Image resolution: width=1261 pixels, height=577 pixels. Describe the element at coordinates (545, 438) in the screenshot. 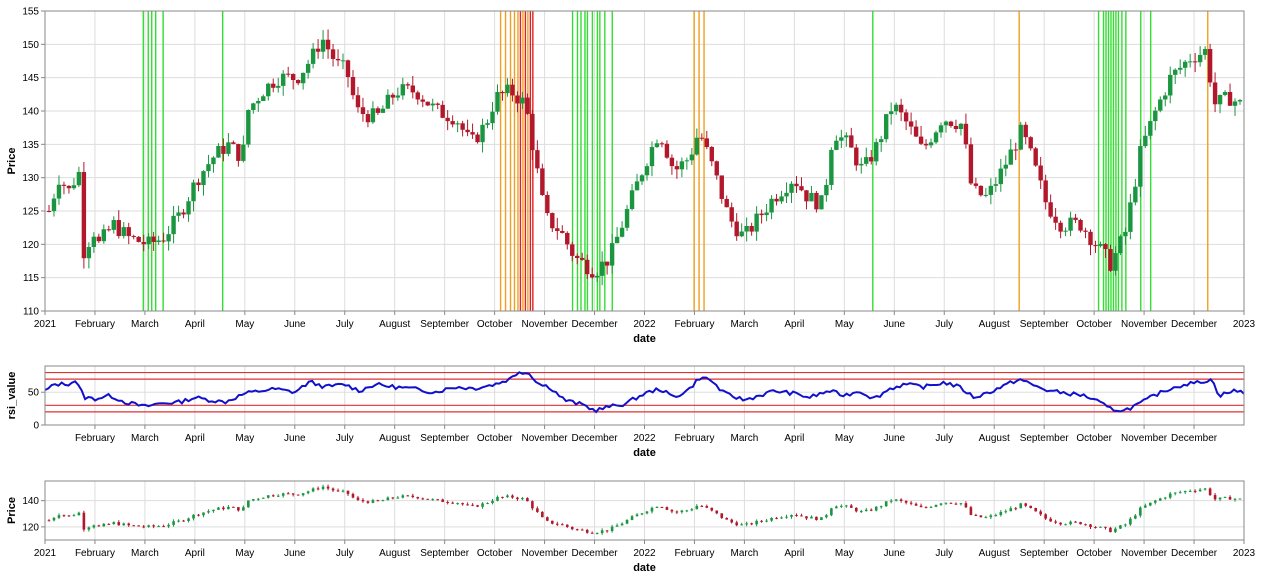

I see `x-tick-label: November` at that location.